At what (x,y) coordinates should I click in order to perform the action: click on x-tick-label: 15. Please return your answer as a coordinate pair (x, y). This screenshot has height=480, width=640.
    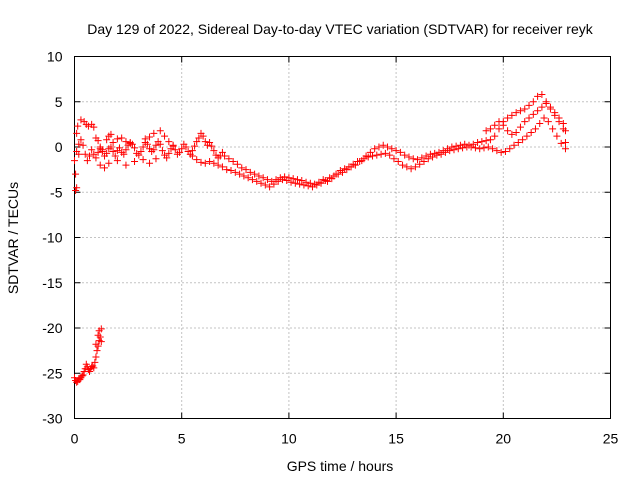
    Looking at the image, I should click on (396, 439).